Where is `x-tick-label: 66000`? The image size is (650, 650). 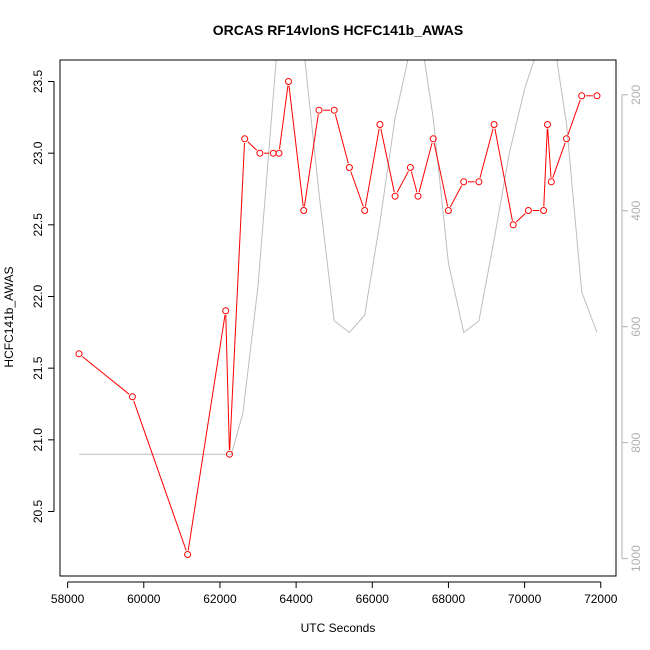
x-tick-label: 66000 is located at coordinates (373, 599).